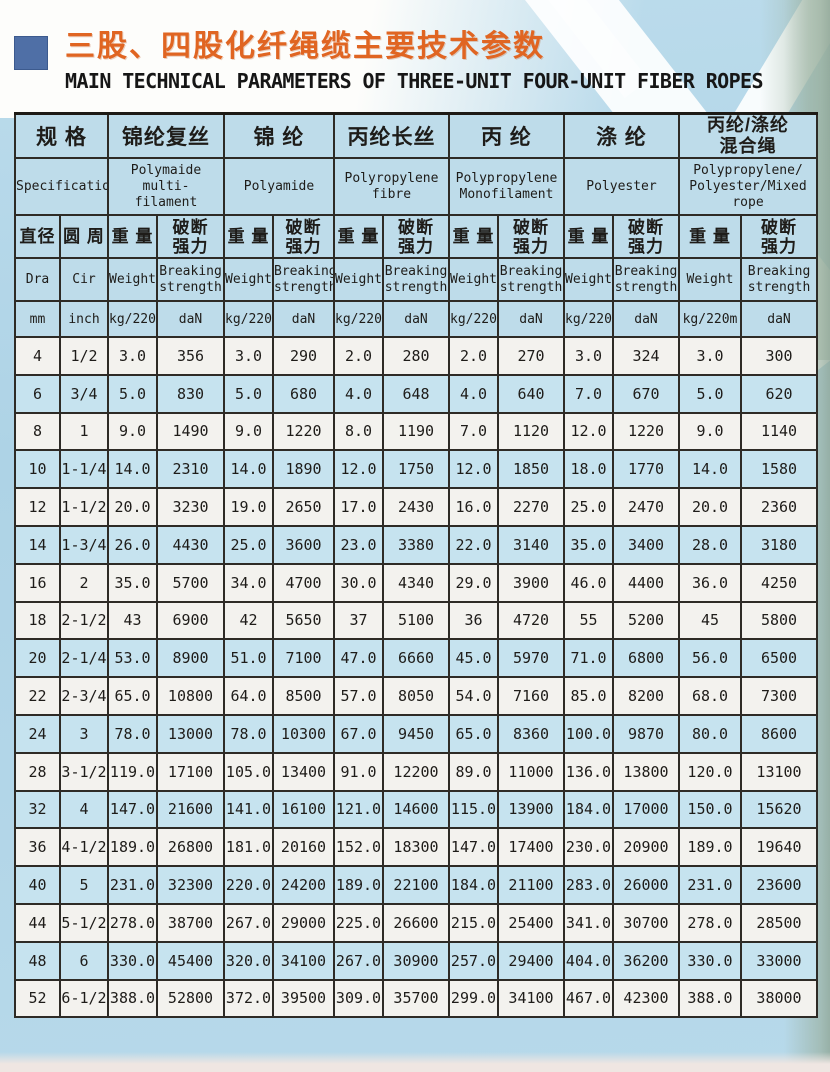 Image resolution: width=830 pixels, height=1072 pixels. I want to click on data-cell: 230.0, so click(588, 847).